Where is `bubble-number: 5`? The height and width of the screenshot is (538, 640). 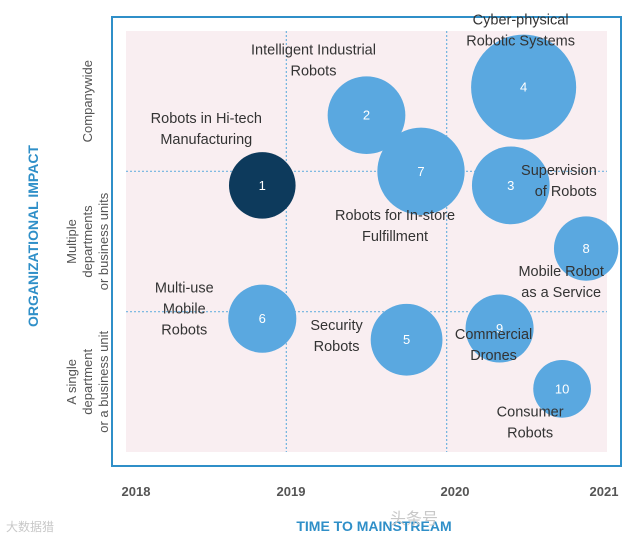
bubble-number: 5 is located at coordinates (406, 339).